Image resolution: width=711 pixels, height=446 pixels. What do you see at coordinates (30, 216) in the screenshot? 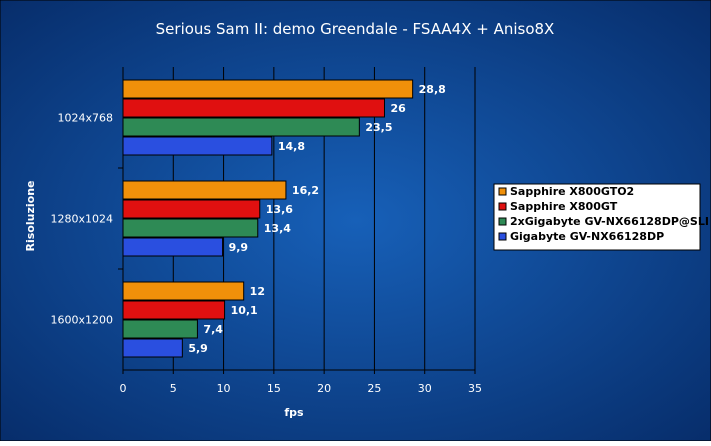
I see `y-axis-title: Risoluzione` at bounding box center [30, 216].